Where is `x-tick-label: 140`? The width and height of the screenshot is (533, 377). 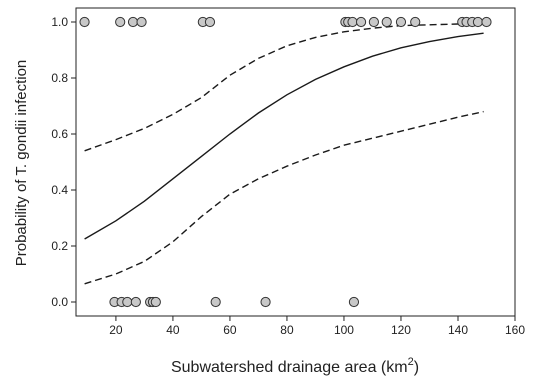
x-tick-label: 140 is located at coordinates (458, 330).